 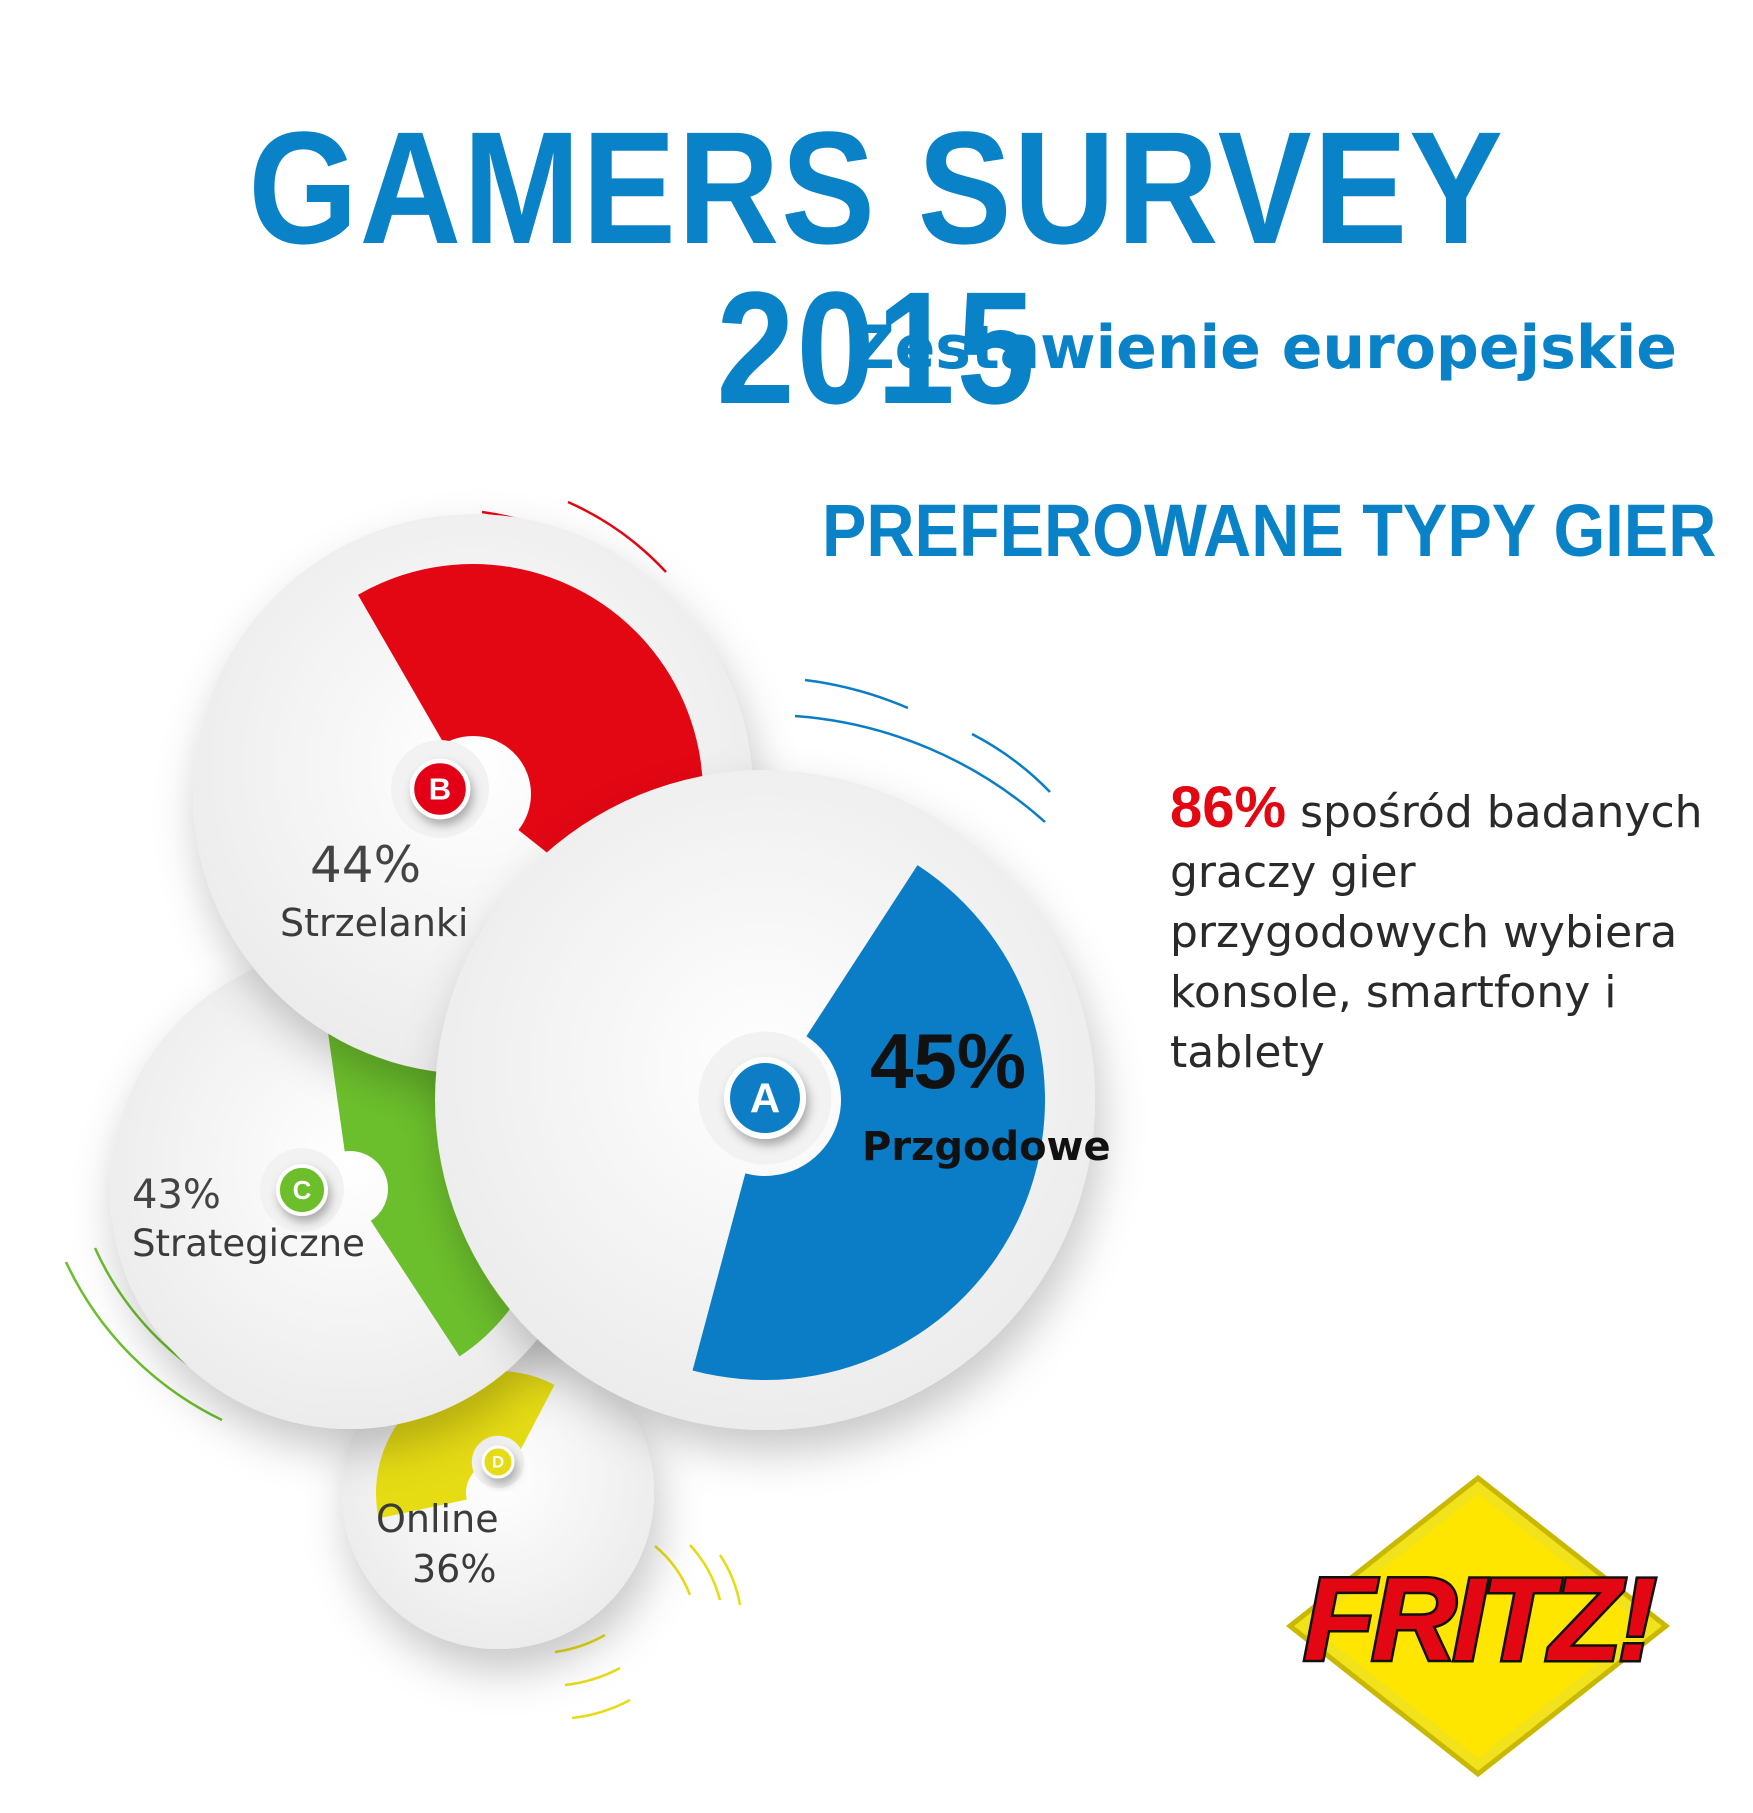 What do you see at coordinates (1228, 807) in the screenshot?
I see `note-highlight: 86%` at bounding box center [1228, 807].